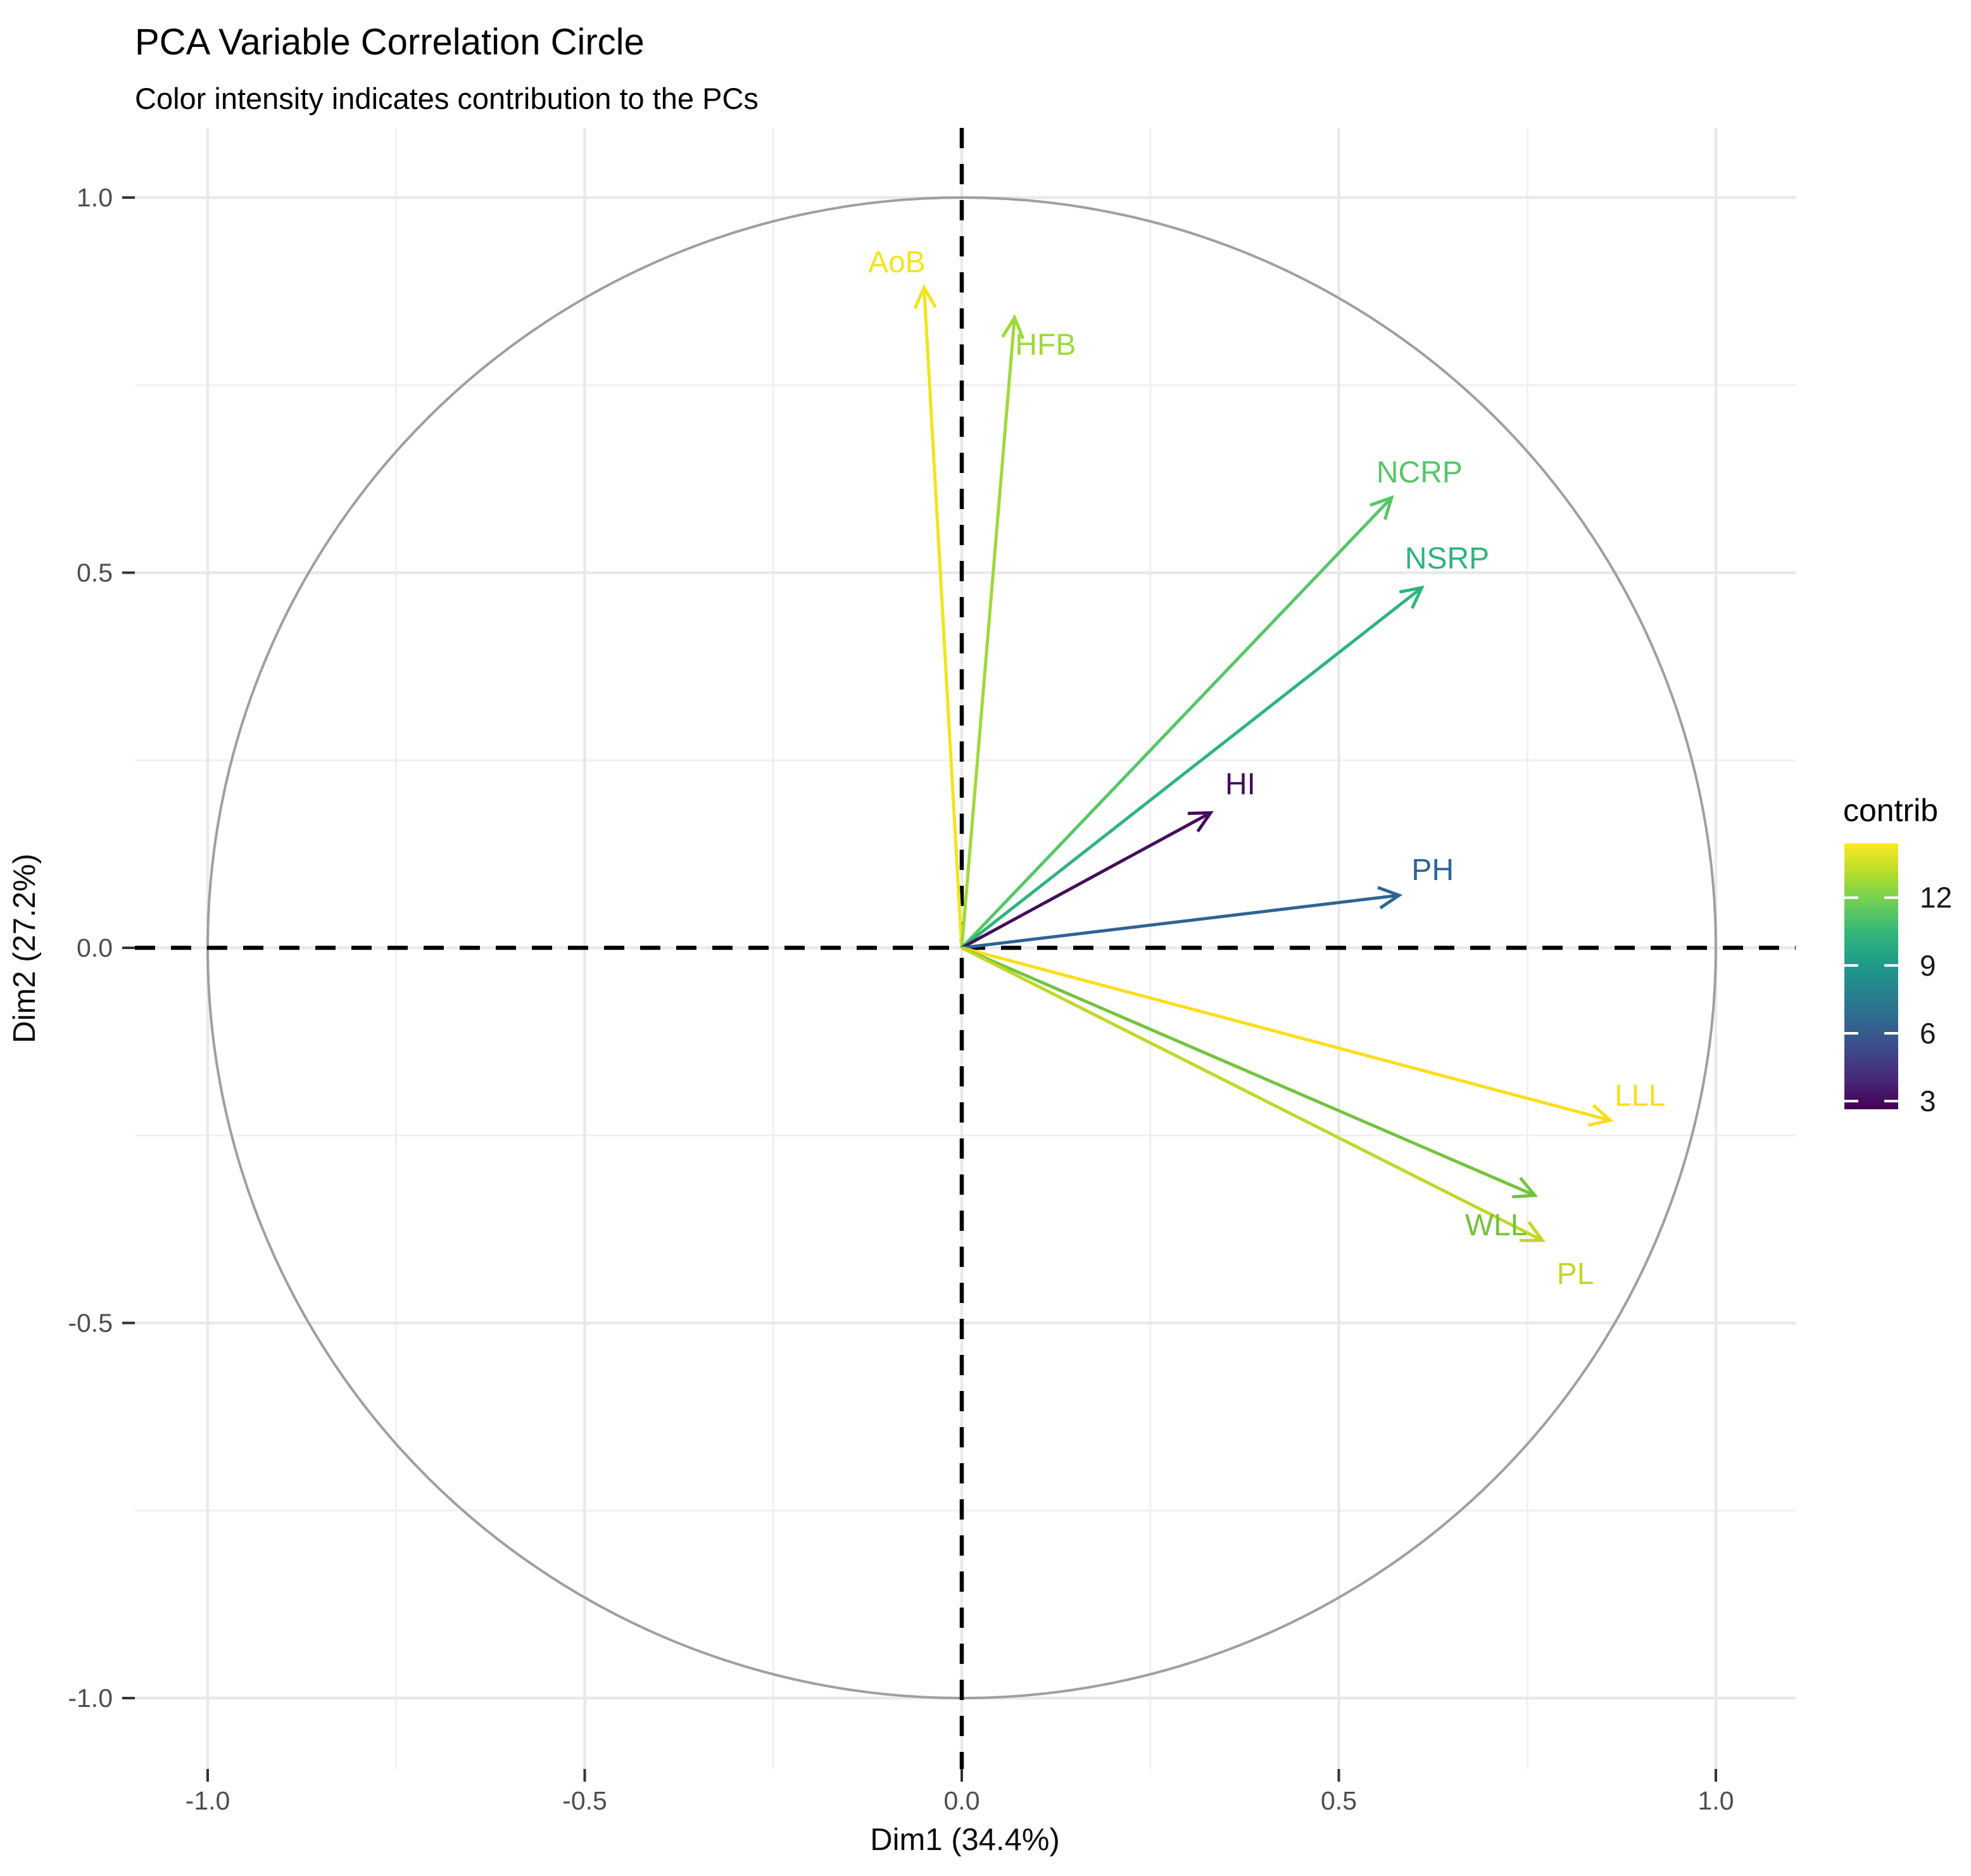  What do you see at coordinates (95, 573) in the screenshot?
I see `y-axis-tick-label: 0.5` at bounding box center [95, 573].